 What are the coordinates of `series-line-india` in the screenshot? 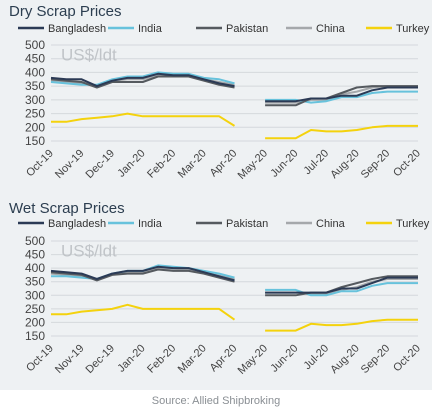 It's located at (142, 78).